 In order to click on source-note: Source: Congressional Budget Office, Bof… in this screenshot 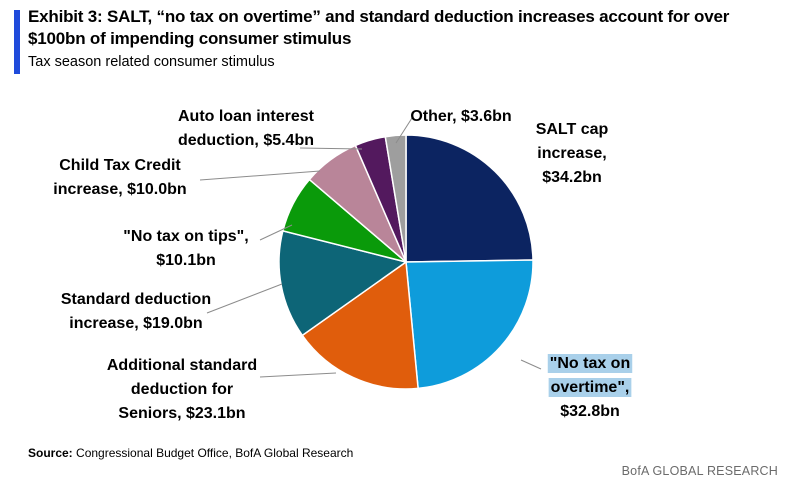, I will do `click(190, 453)`.